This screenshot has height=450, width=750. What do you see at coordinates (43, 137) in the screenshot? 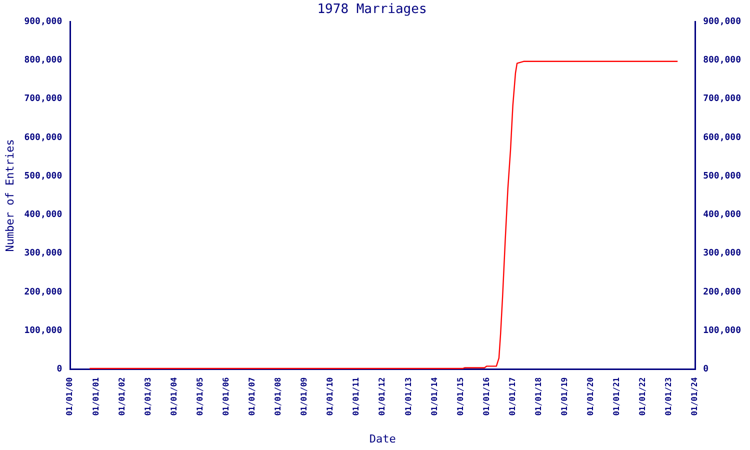
I see `y-tick-label: 600,000` at bounding box center [43, 137].